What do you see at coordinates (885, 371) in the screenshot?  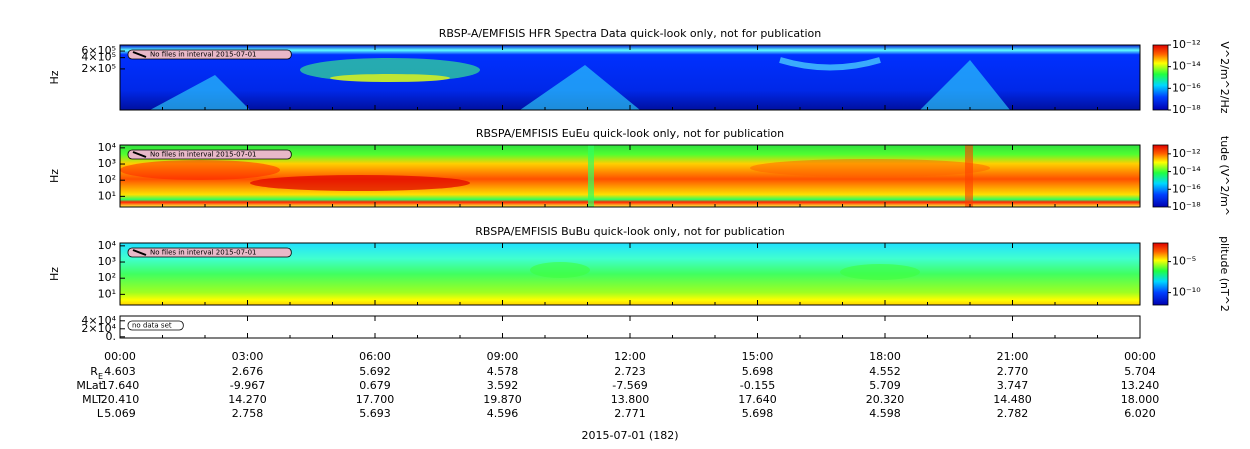 I see `ephemeris-value: 4.552` at bounding box center [885, 371].